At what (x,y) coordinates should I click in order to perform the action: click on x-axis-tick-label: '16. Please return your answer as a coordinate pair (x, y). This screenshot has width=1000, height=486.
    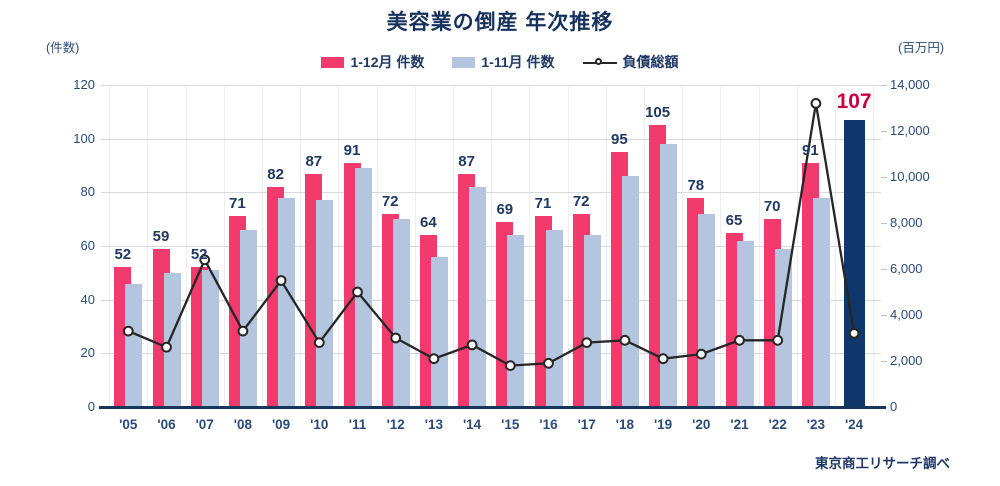
    Looking at the image, I should click on (548, 424).